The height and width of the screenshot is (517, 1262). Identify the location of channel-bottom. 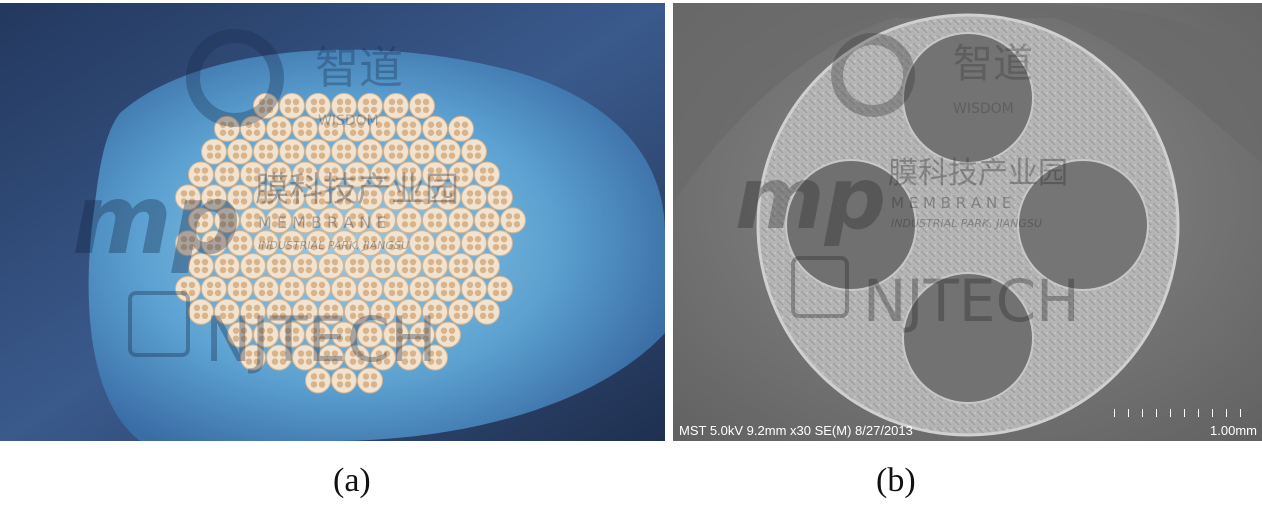
(968, 338).